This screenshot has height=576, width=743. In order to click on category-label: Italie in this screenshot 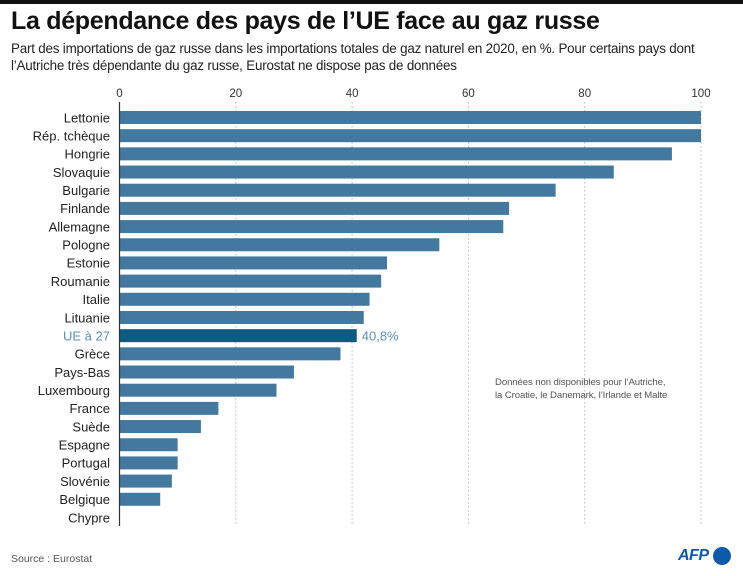, I will do `click(96, 299)`.